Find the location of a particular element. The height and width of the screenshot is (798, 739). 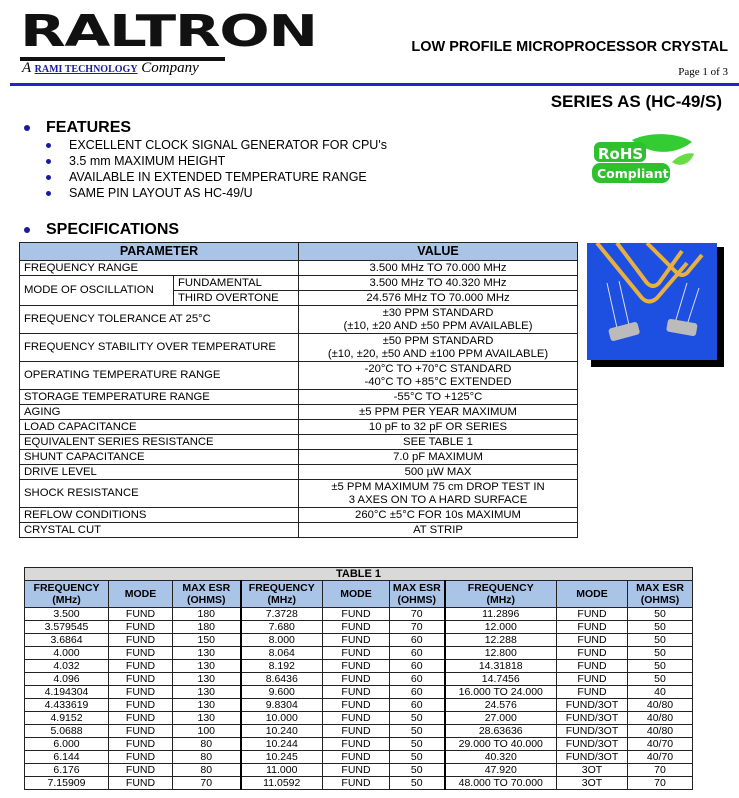

table-cell: 3OT is located at coordinates (592, 770).